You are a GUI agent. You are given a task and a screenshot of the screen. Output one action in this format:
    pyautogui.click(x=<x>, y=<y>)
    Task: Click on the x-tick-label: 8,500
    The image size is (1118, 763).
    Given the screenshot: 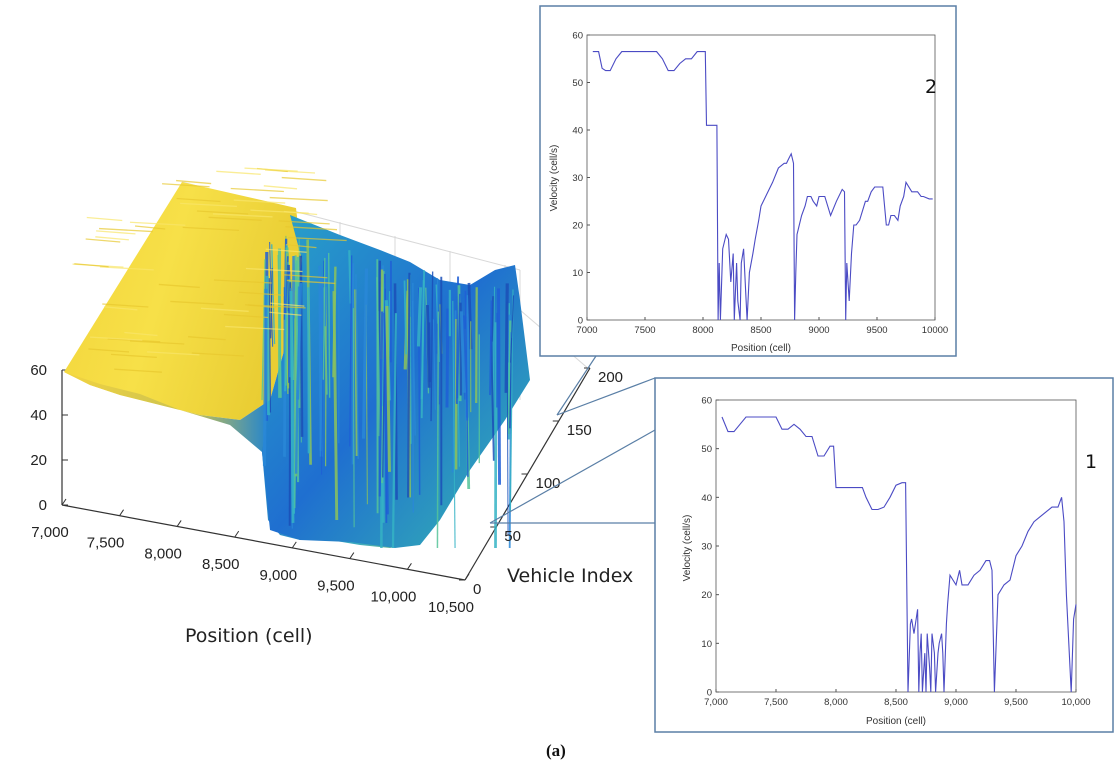 What is the action you would take?
    pyautogui.click(x=221, y=564)
    